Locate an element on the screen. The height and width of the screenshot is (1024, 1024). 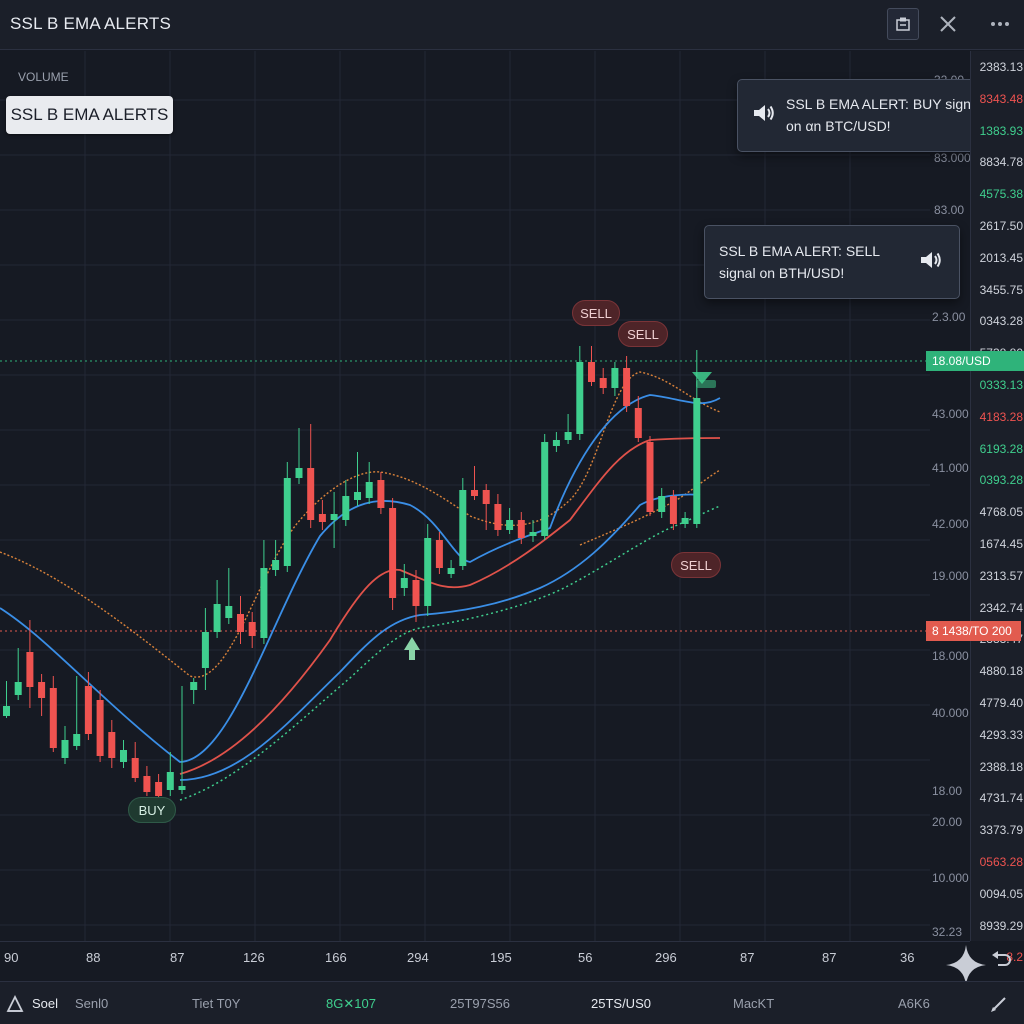
buy-signal-label: BUY is located at coordinates (152, 810).